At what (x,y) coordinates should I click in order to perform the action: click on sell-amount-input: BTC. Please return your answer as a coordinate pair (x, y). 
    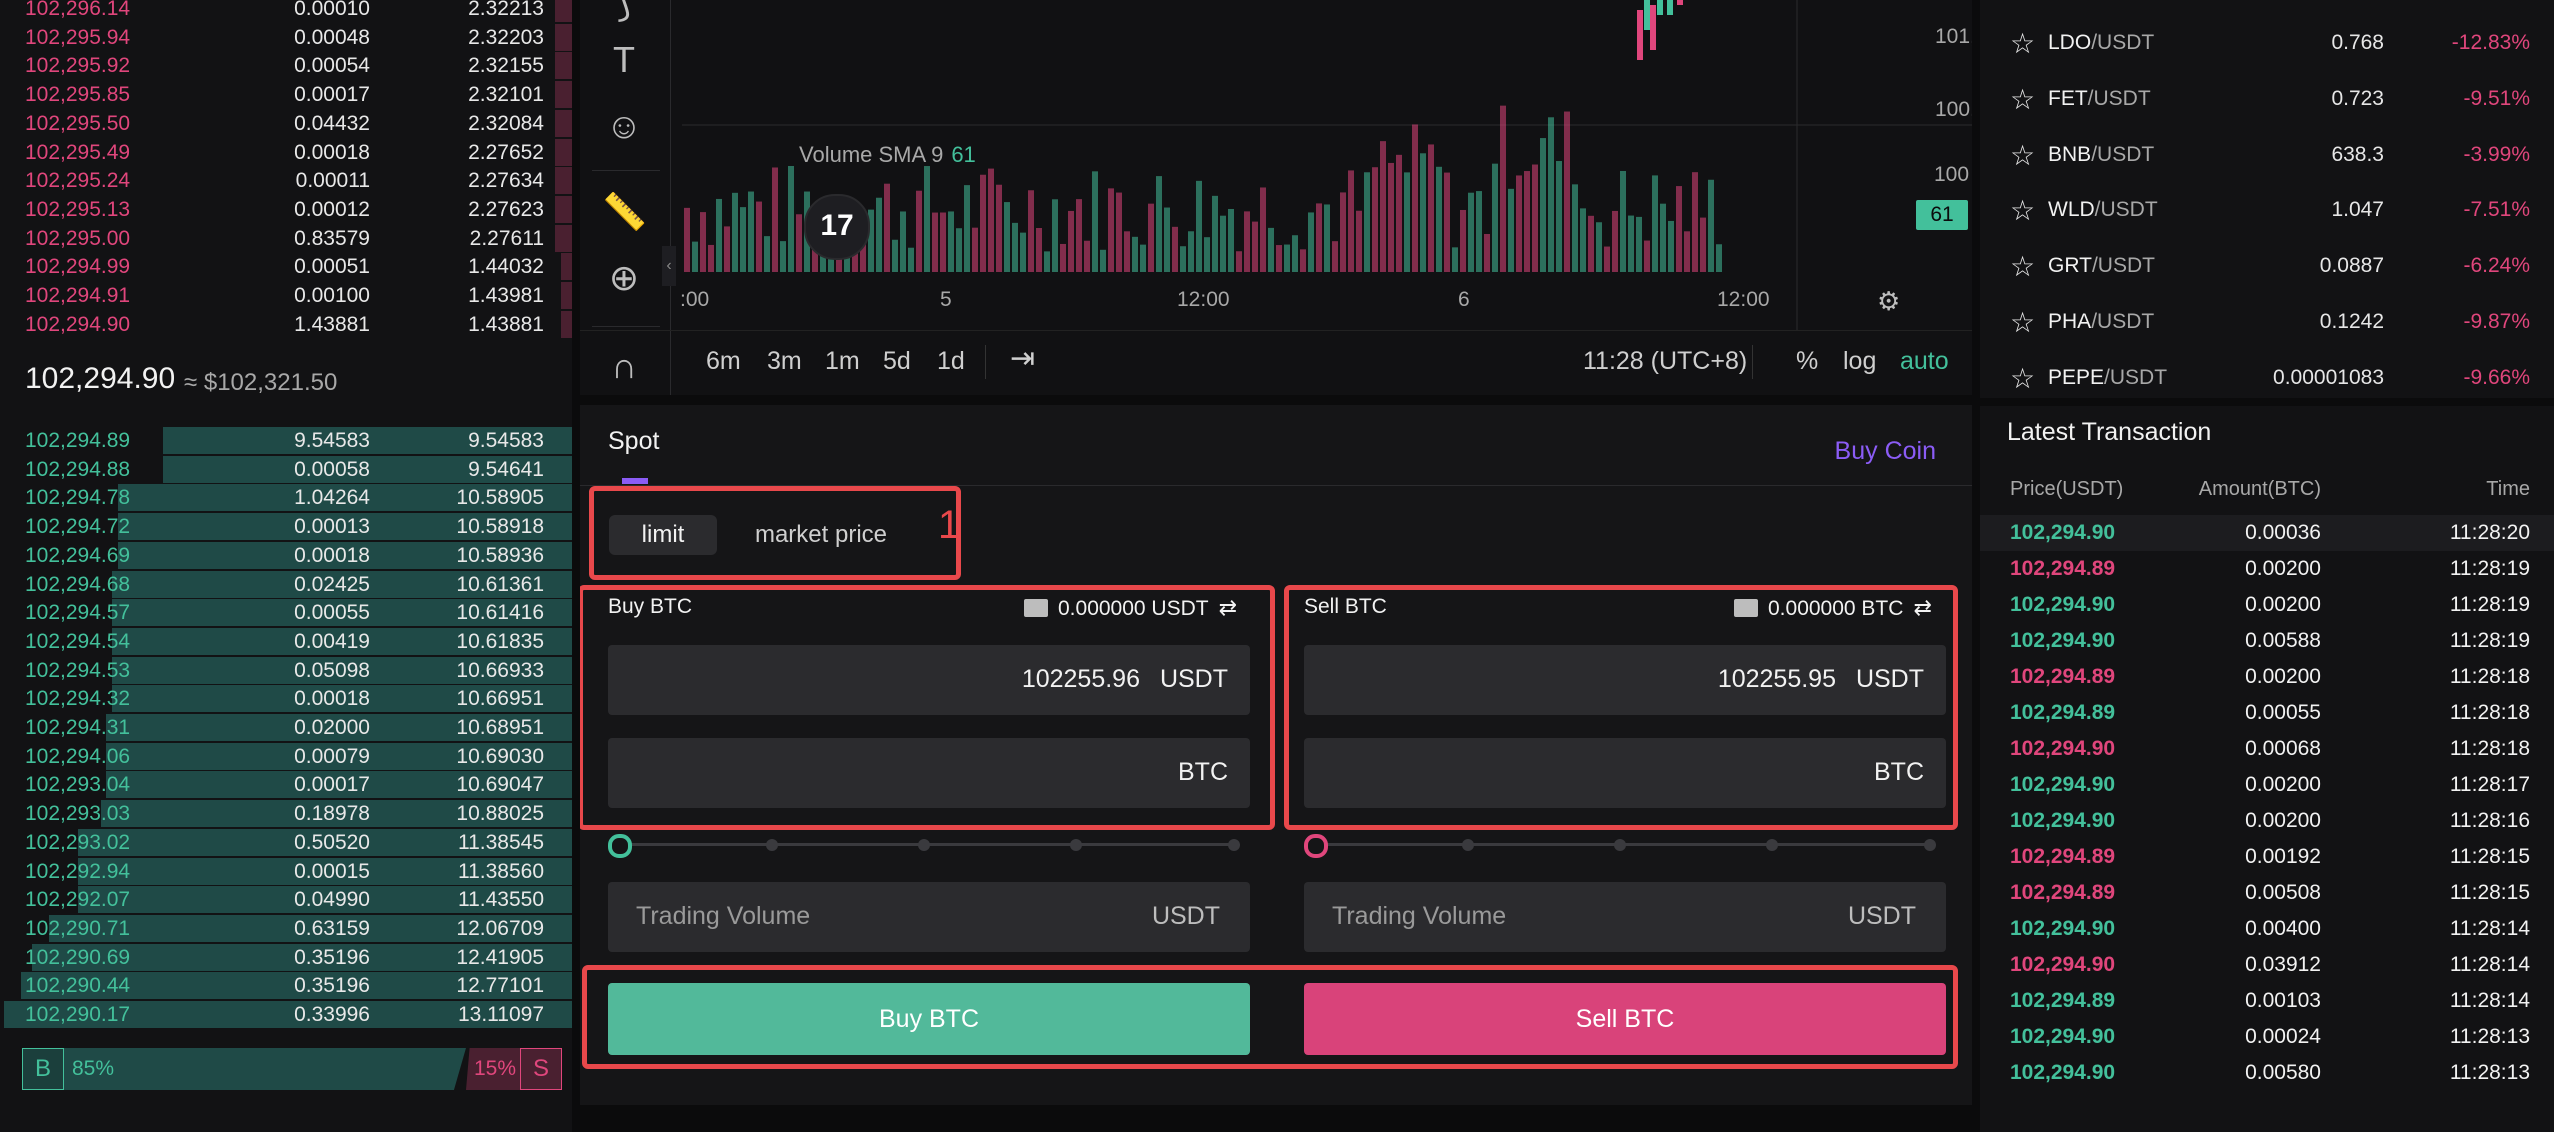
    Looking at the image, I should click on (1625, 773).